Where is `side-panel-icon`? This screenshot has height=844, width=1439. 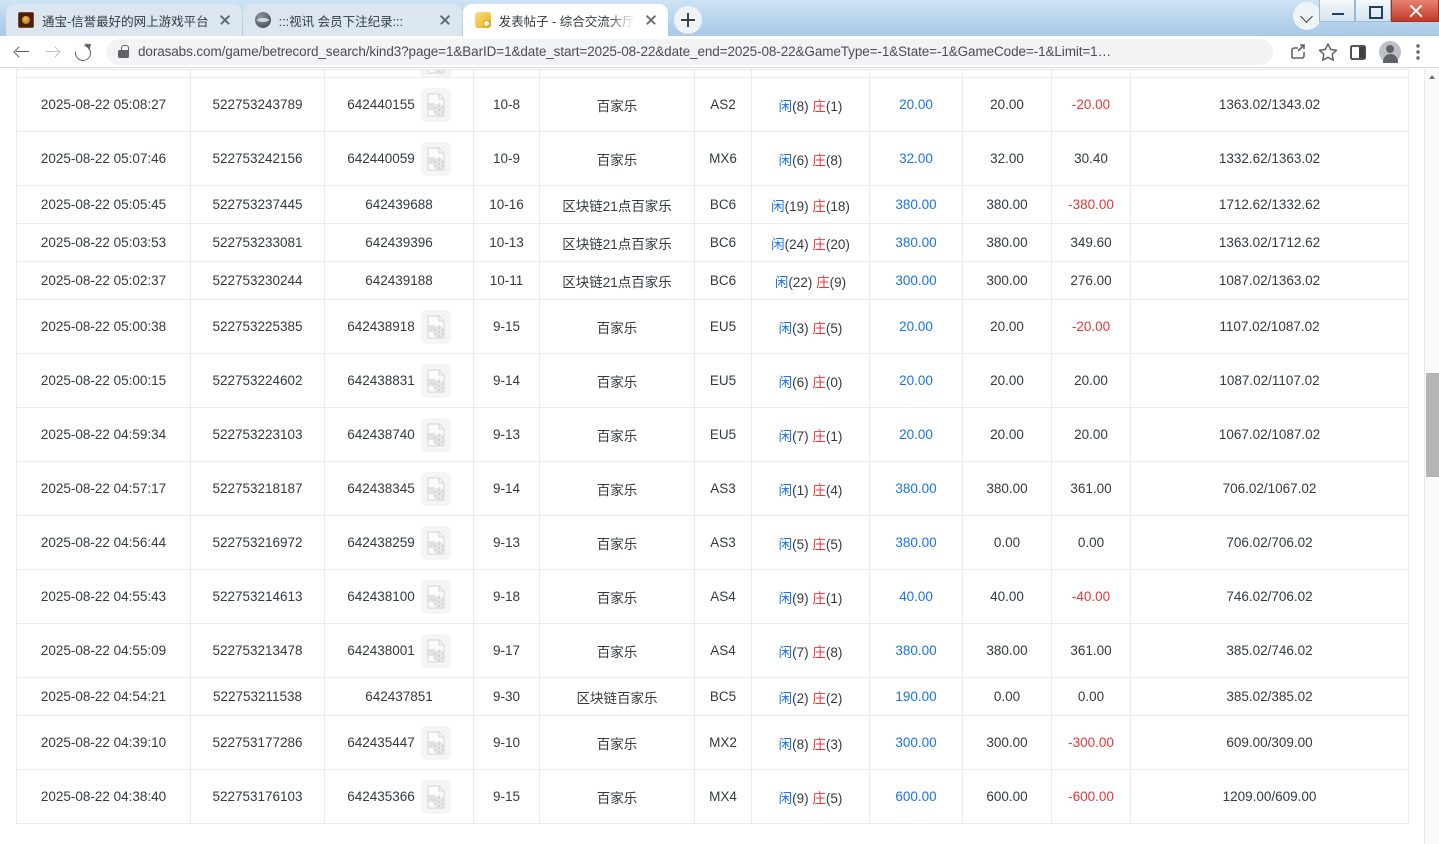 side-panel-icon is located at coordinates (1358, 52).